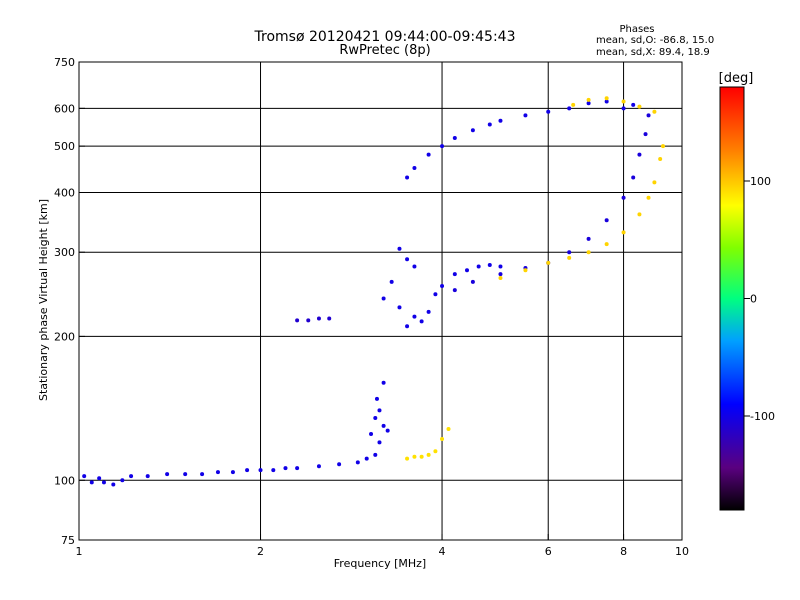 The image size is (800, 600). Describe the element at coordinates (732, 298) in the screenshot. I see `colorbar` at that location.